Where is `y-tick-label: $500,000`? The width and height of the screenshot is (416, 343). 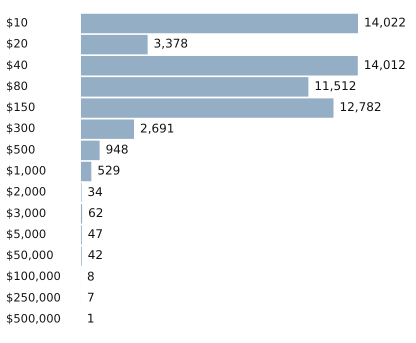 y-tick-label: $500,000 is located at coordinates (33, 319).